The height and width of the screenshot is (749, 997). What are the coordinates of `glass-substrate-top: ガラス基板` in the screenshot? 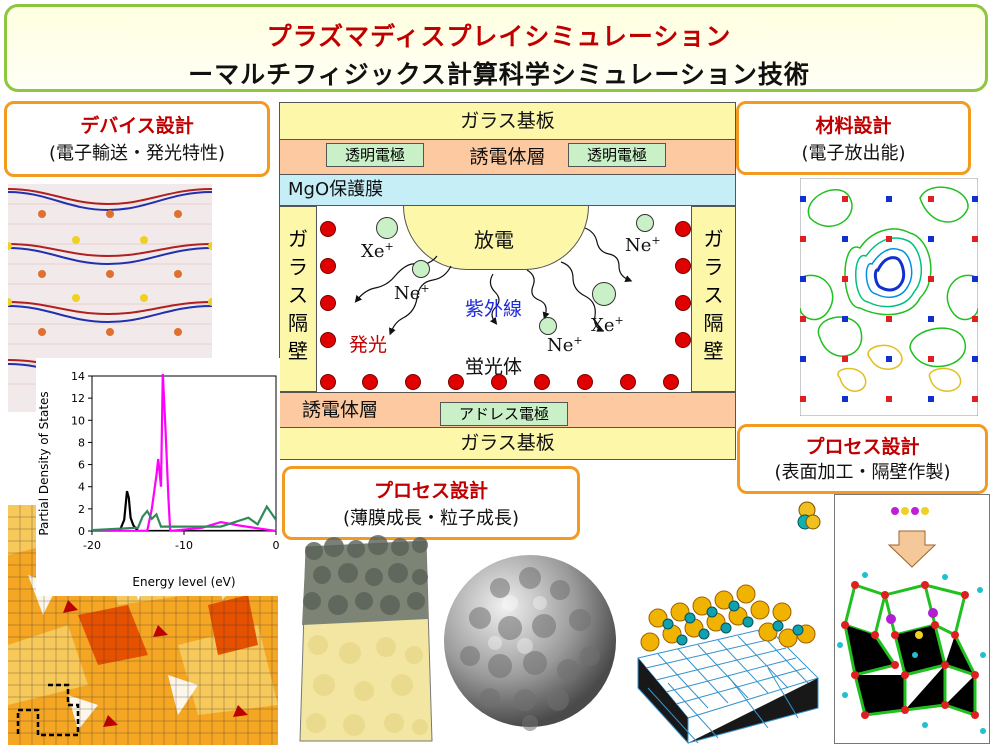 It's located at (507, 121).